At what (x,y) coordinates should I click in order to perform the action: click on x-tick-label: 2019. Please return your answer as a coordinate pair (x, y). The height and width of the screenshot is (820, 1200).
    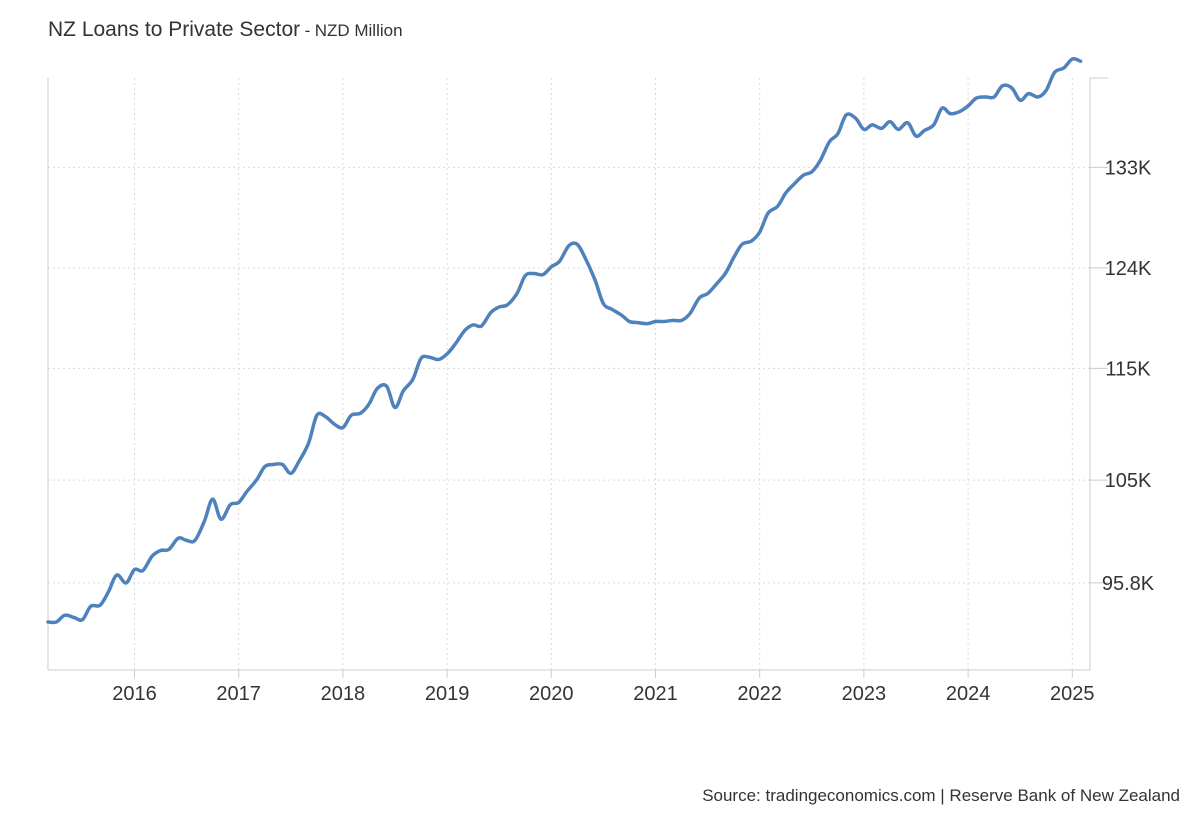
    Looking at the image, I should click on (447, 694).